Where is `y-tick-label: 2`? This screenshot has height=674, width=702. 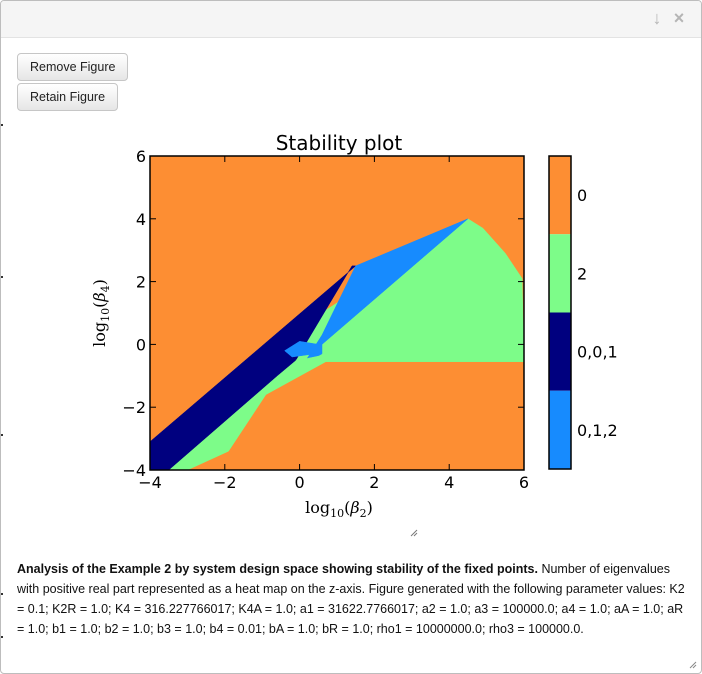
y-tick-label: 2 is located at coordinates (141, 282).